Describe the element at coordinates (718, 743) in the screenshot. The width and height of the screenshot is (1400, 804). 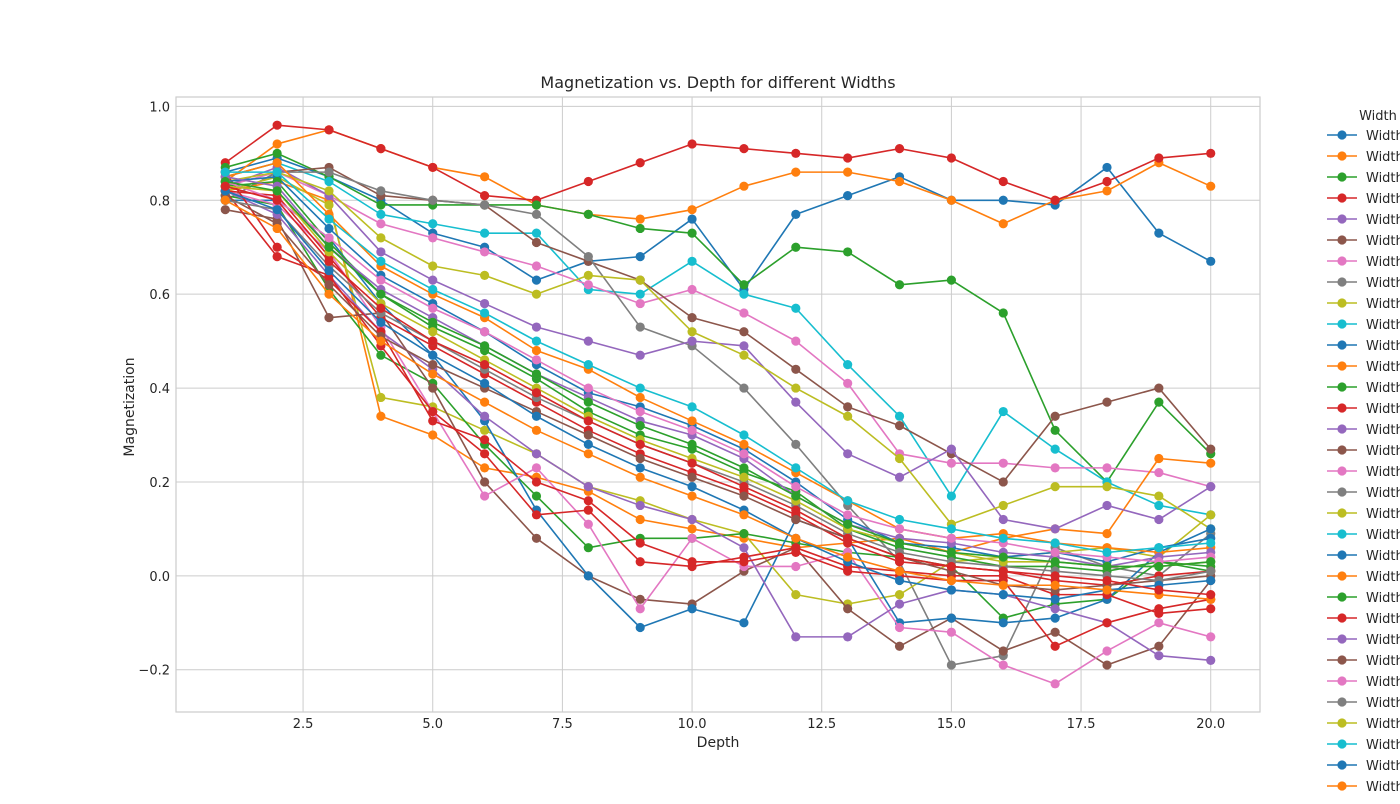
I see `x-axis-label: Depth` at that location.